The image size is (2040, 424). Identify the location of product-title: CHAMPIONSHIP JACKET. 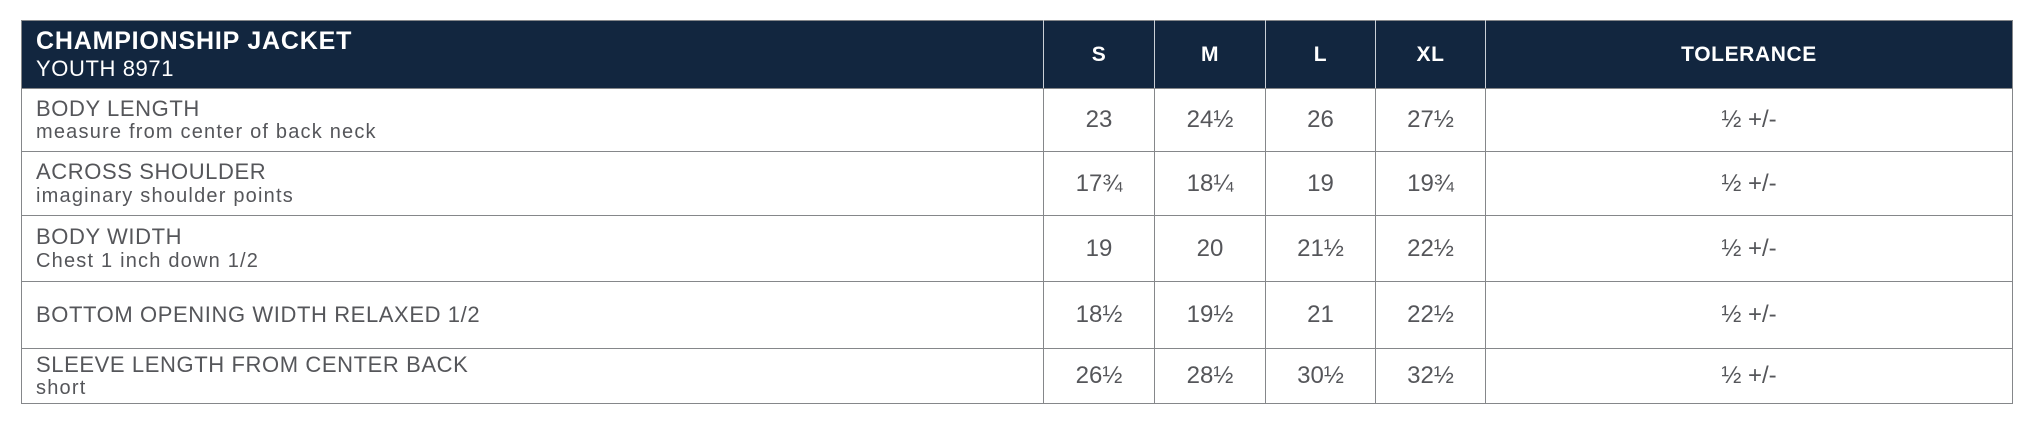
(194, 41).